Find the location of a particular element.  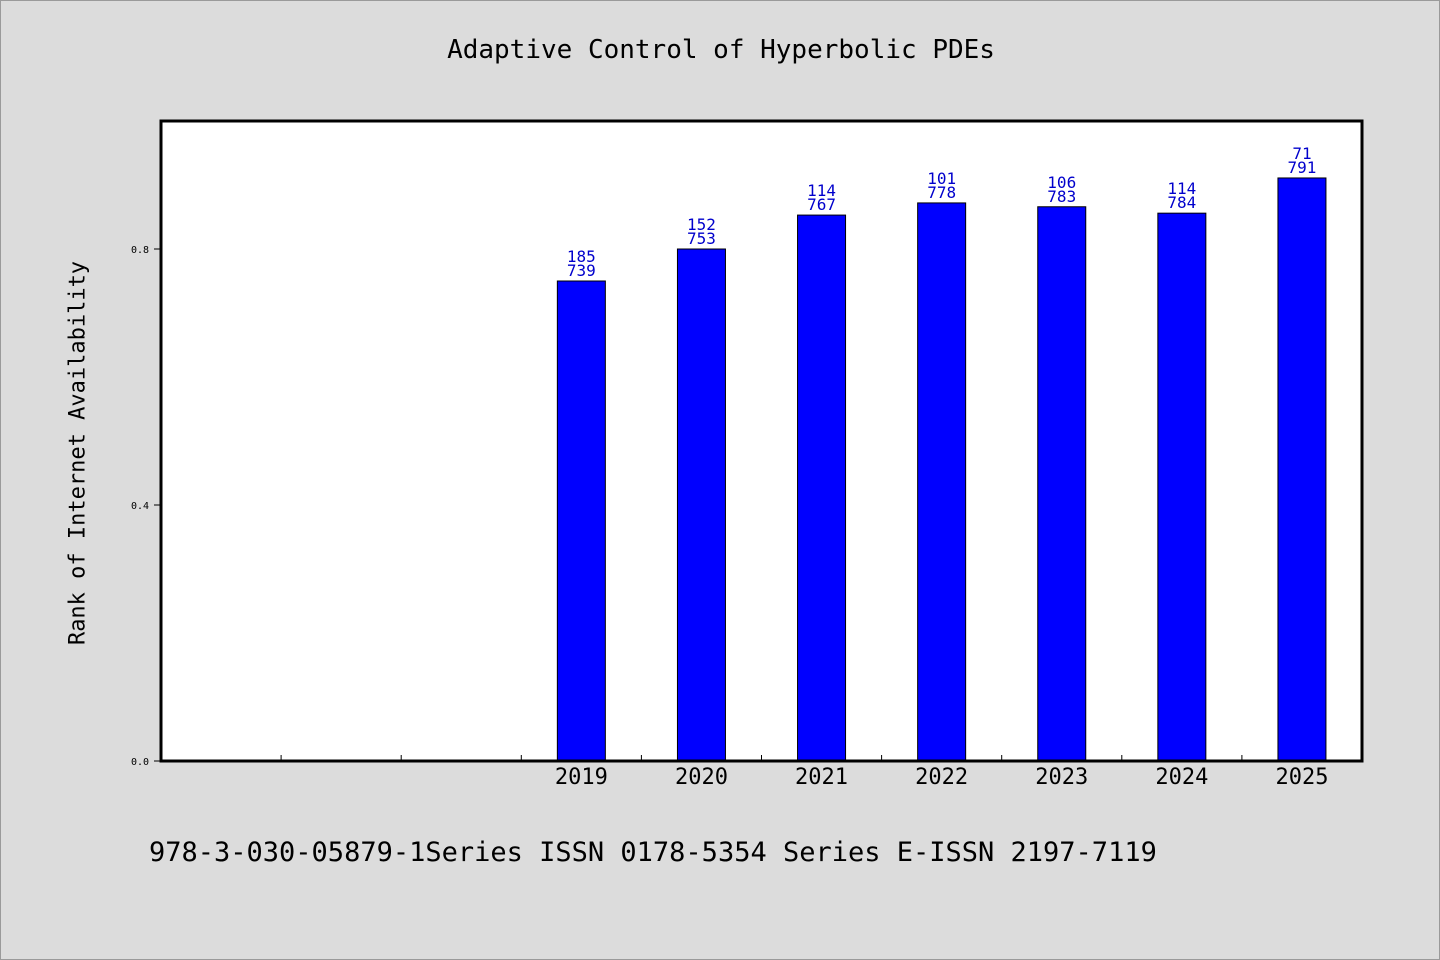

y-tick-label: 0.0 is located at coordinates (140, 762).